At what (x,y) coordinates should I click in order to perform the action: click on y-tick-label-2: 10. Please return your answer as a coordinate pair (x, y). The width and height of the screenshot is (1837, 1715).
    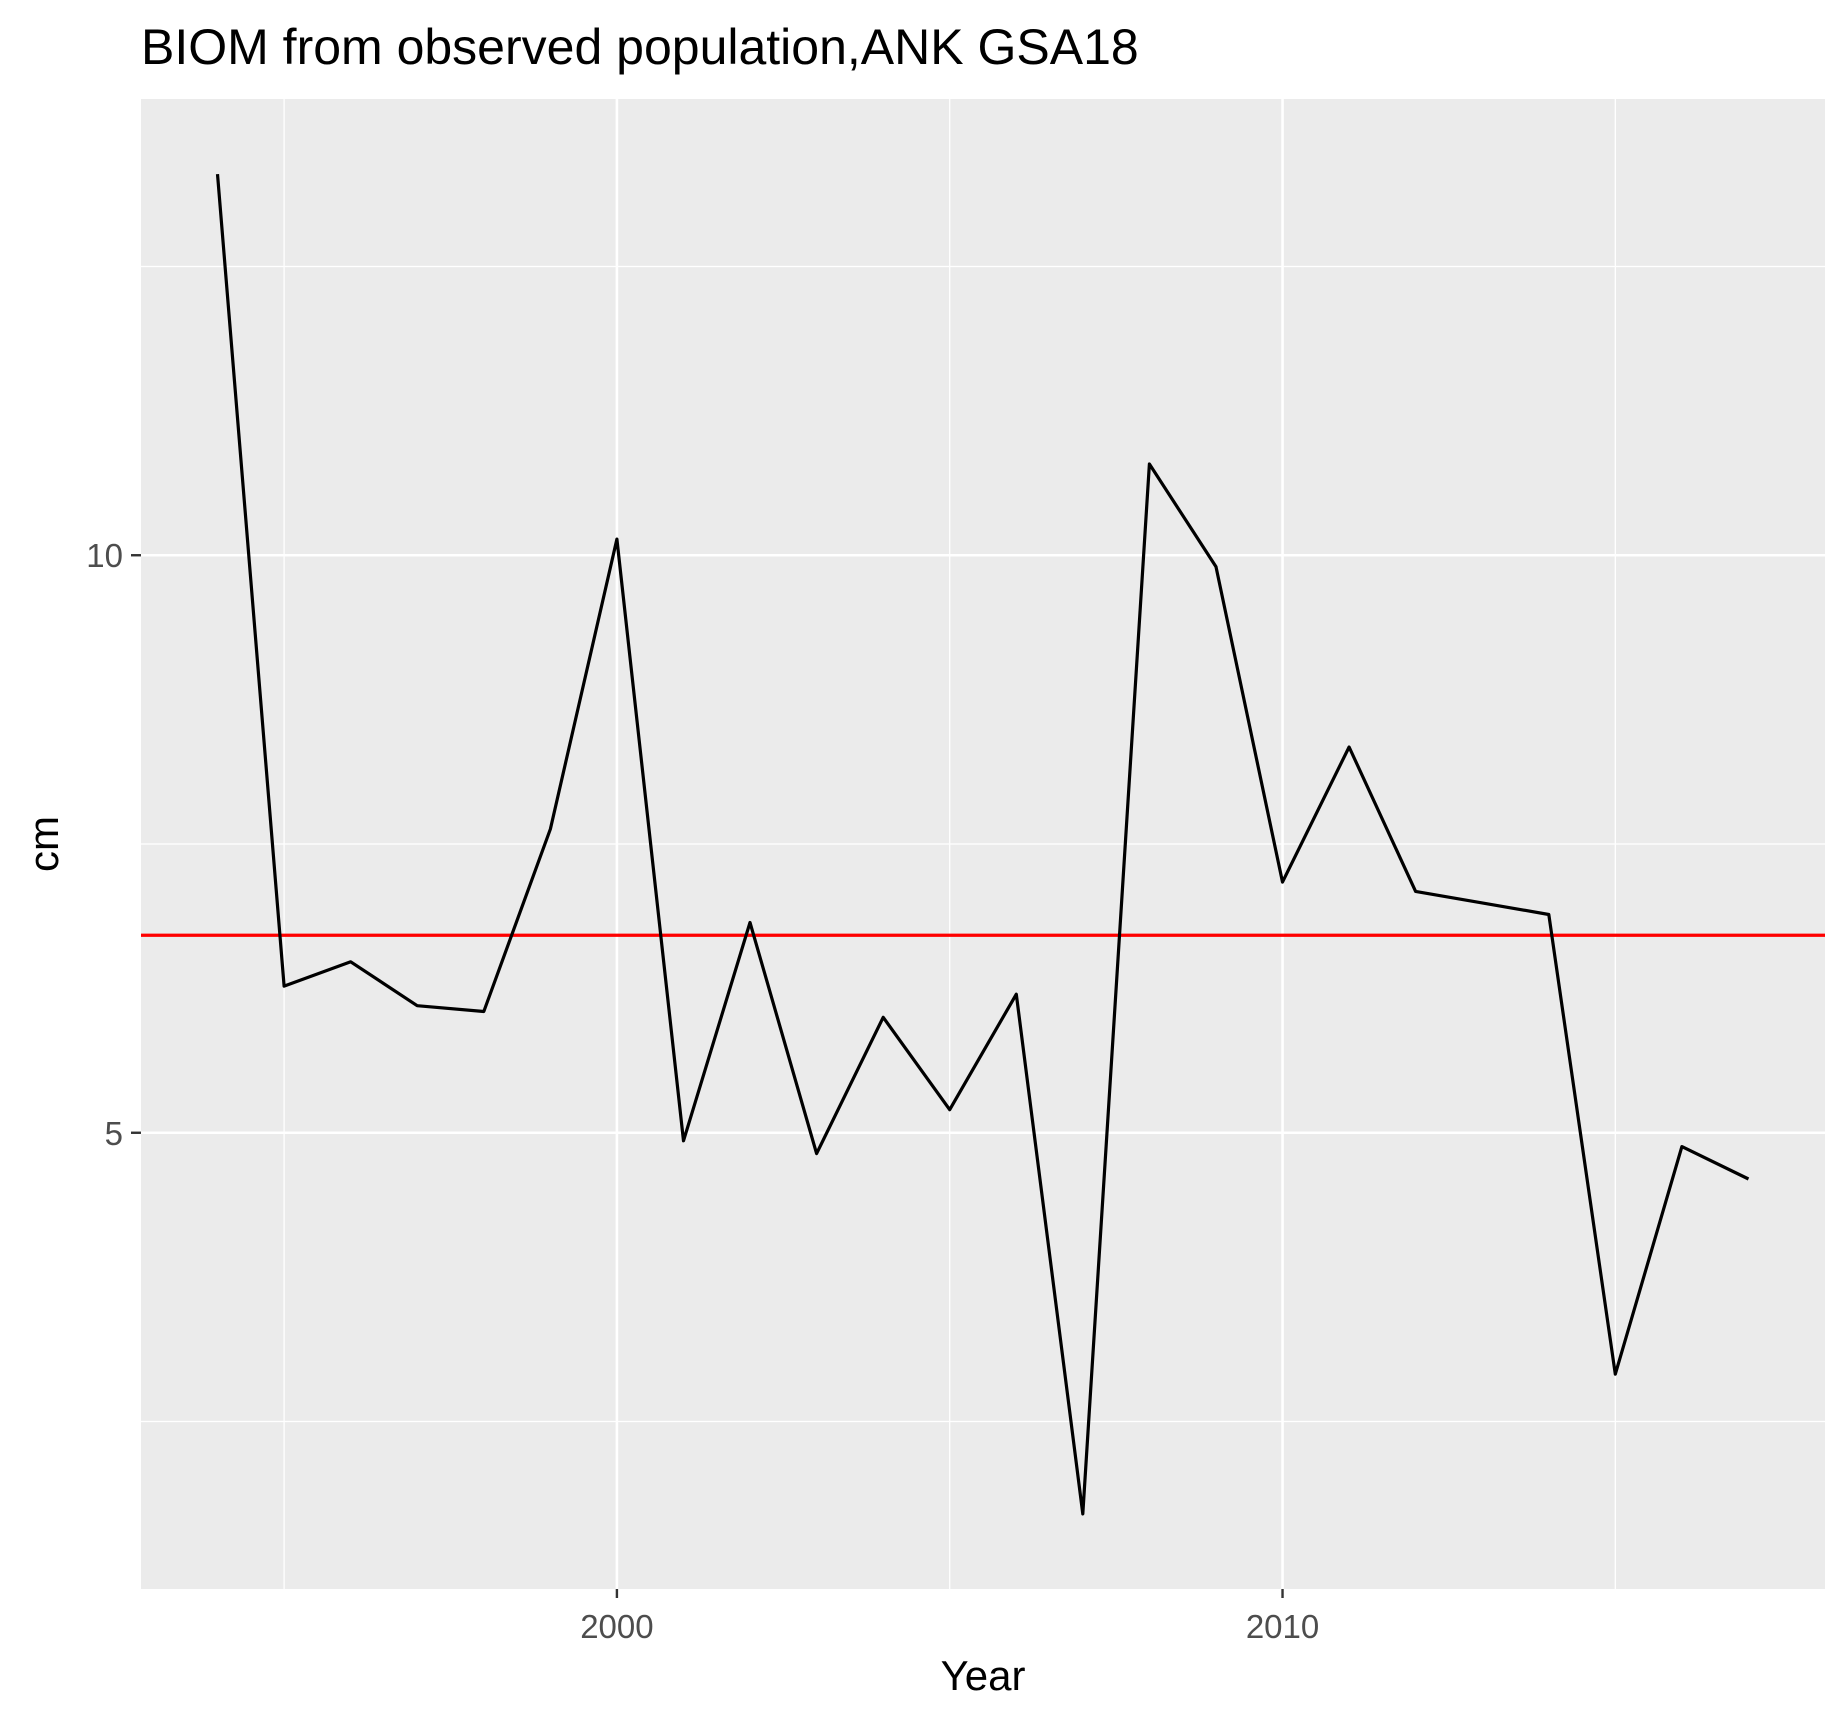
    Looking at the image, I should click on (104, 555).